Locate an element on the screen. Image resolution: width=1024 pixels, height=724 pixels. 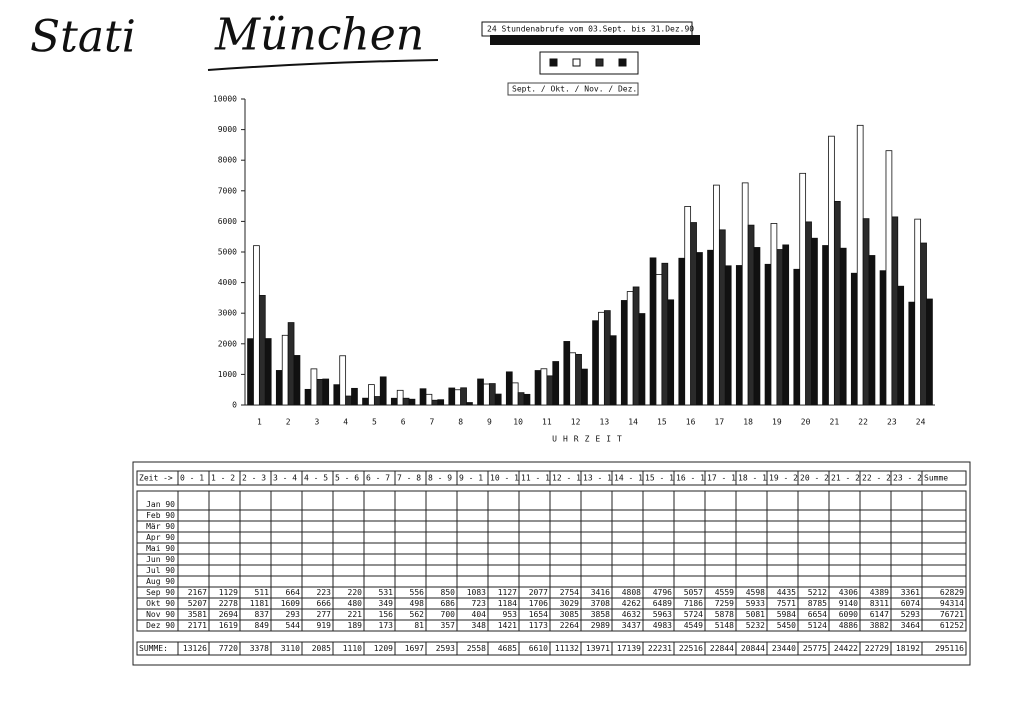
table-cell: 7720 is located at coordinates (228, 648).